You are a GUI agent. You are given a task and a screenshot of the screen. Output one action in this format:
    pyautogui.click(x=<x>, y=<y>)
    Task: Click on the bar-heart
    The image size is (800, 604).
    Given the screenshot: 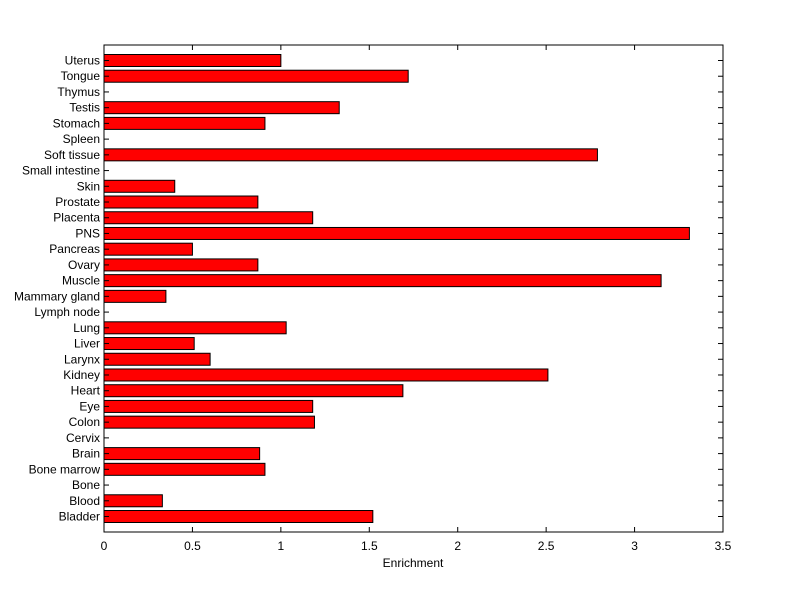 What is the action you would take?
    pyautogui.click(x=253, y=391)
    